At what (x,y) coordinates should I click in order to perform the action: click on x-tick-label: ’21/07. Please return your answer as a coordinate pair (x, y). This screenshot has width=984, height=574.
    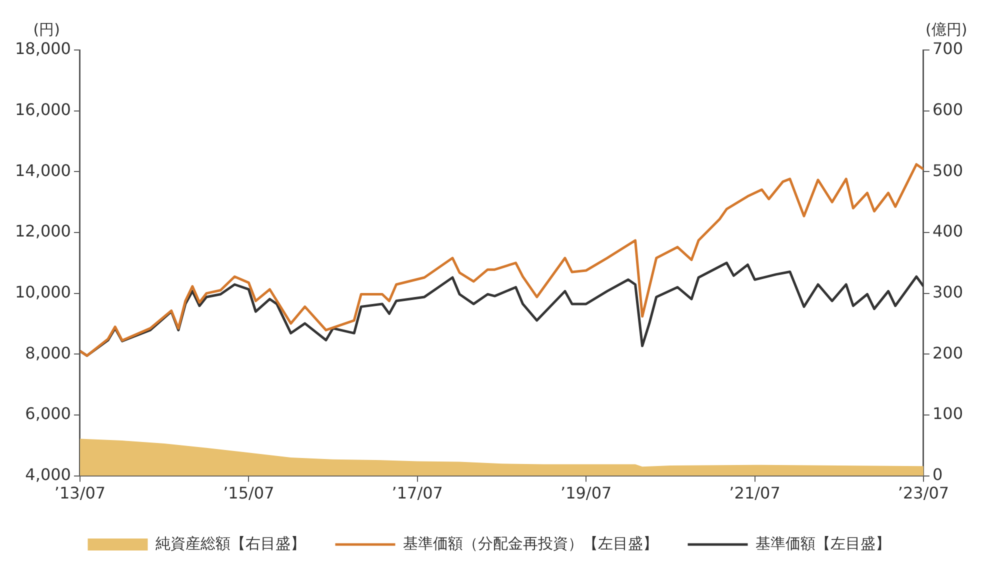
    Looking at the image, I should click on (754, 493).